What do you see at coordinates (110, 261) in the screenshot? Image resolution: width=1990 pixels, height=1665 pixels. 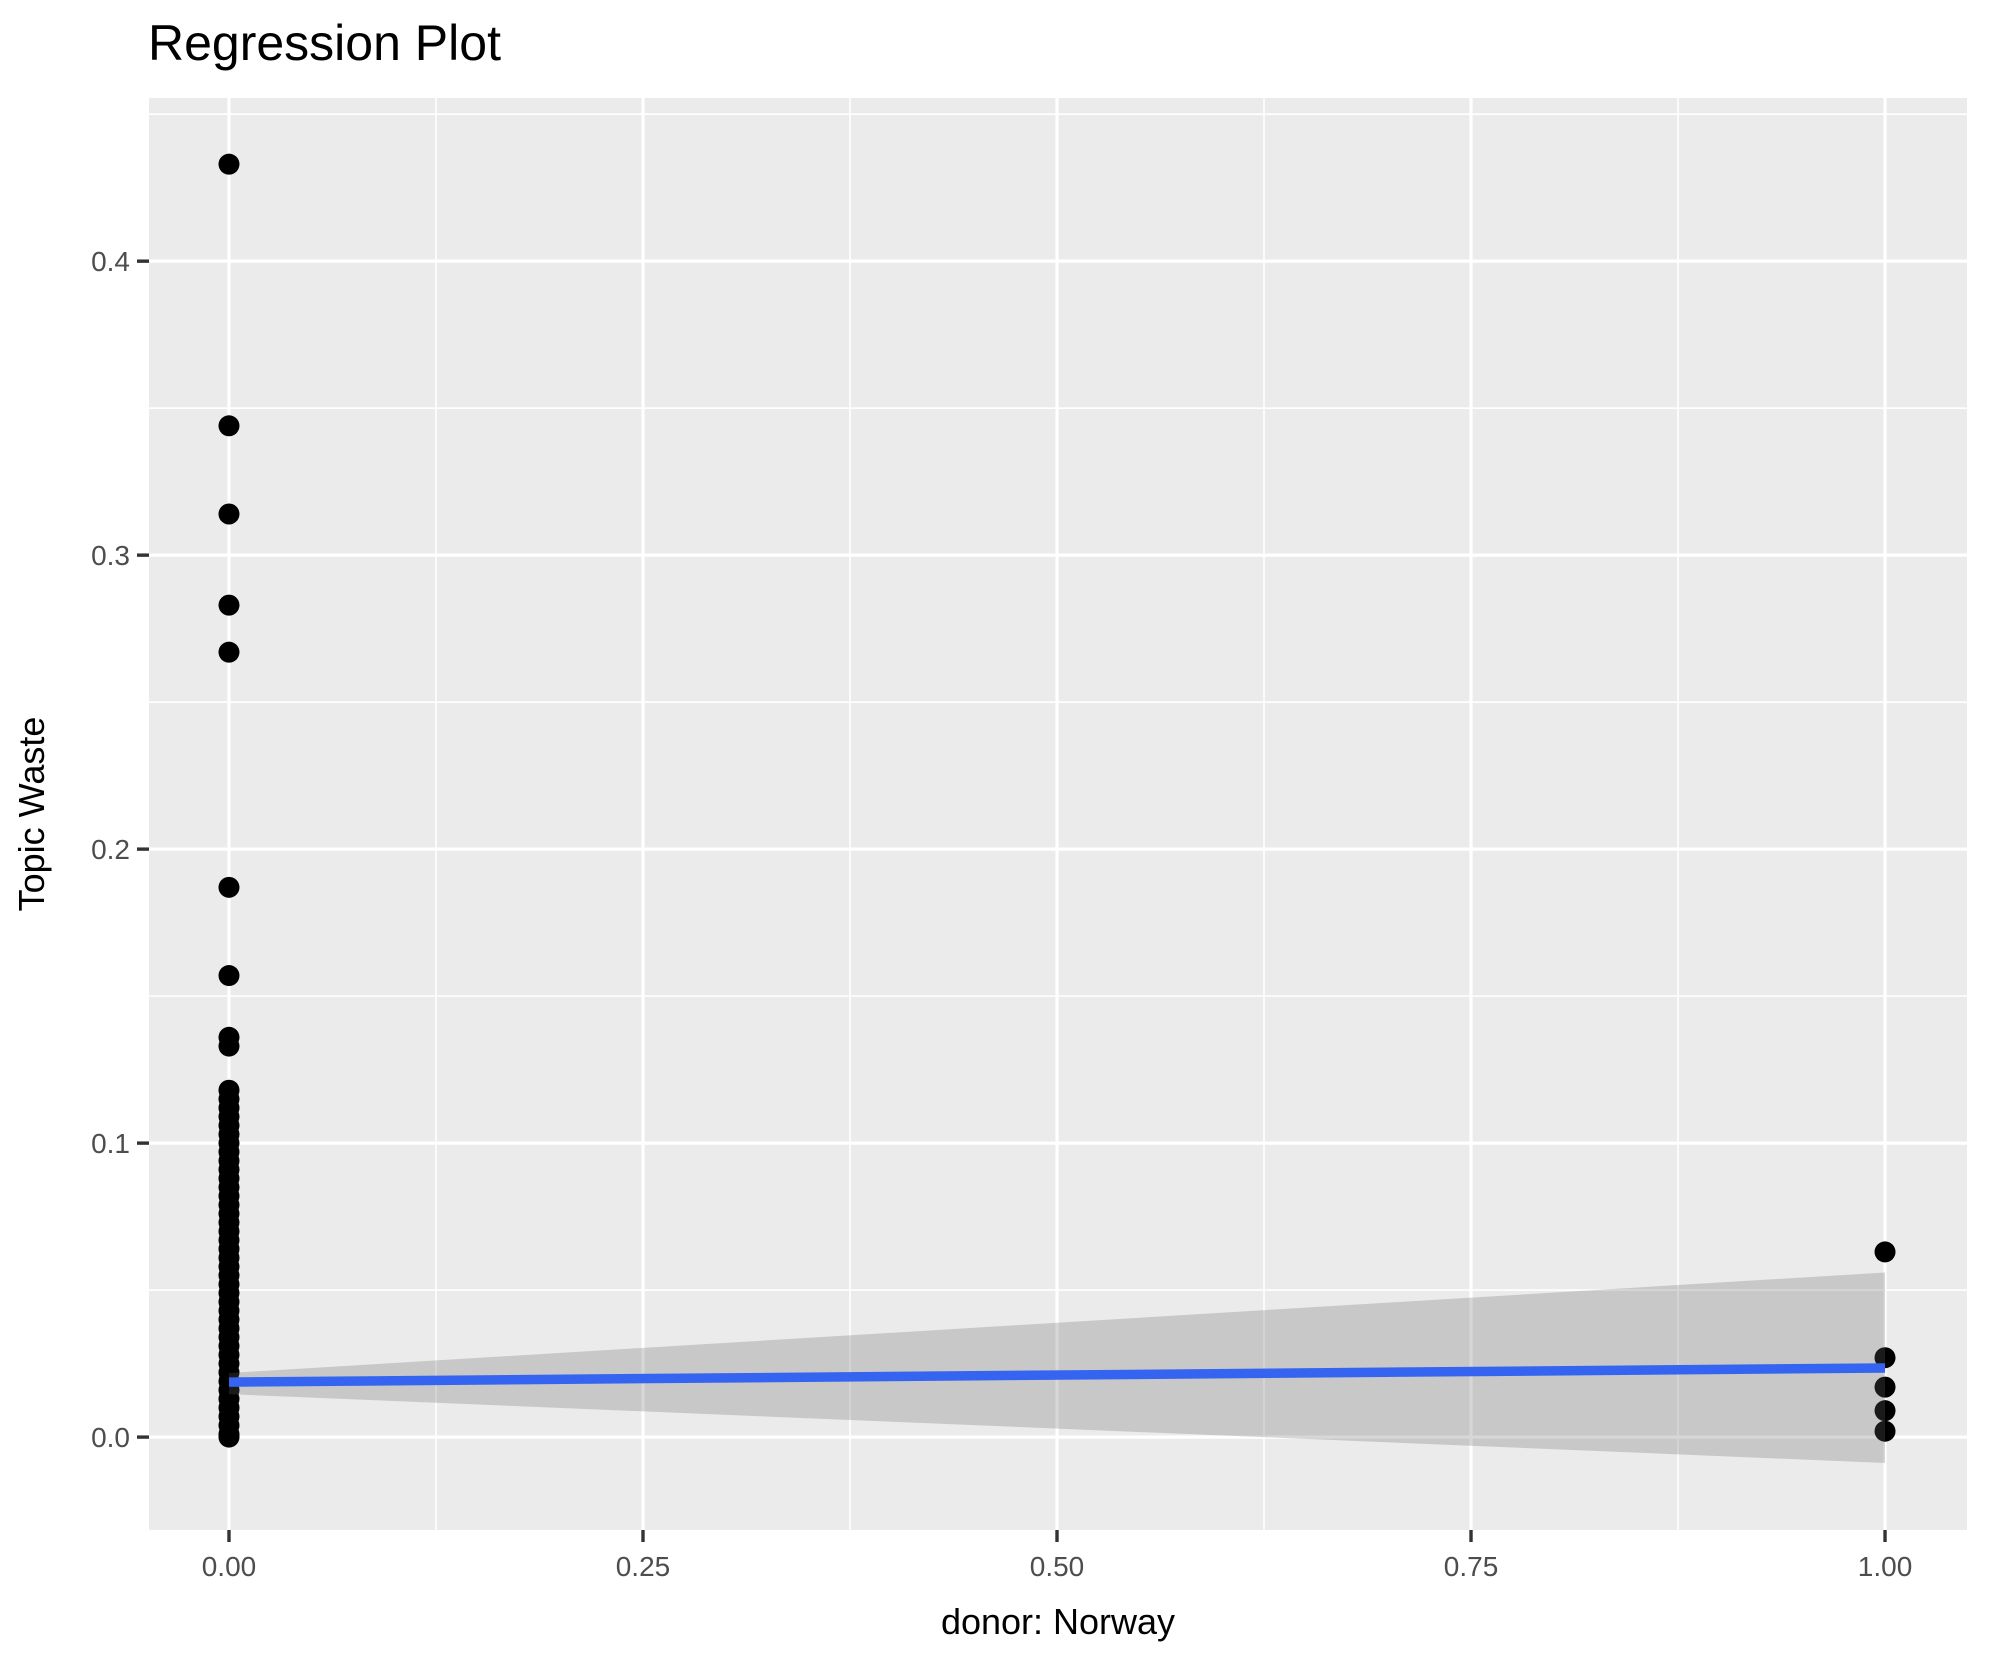 I see `y-tick-label: 0.4` at bounding box center [110, 261].